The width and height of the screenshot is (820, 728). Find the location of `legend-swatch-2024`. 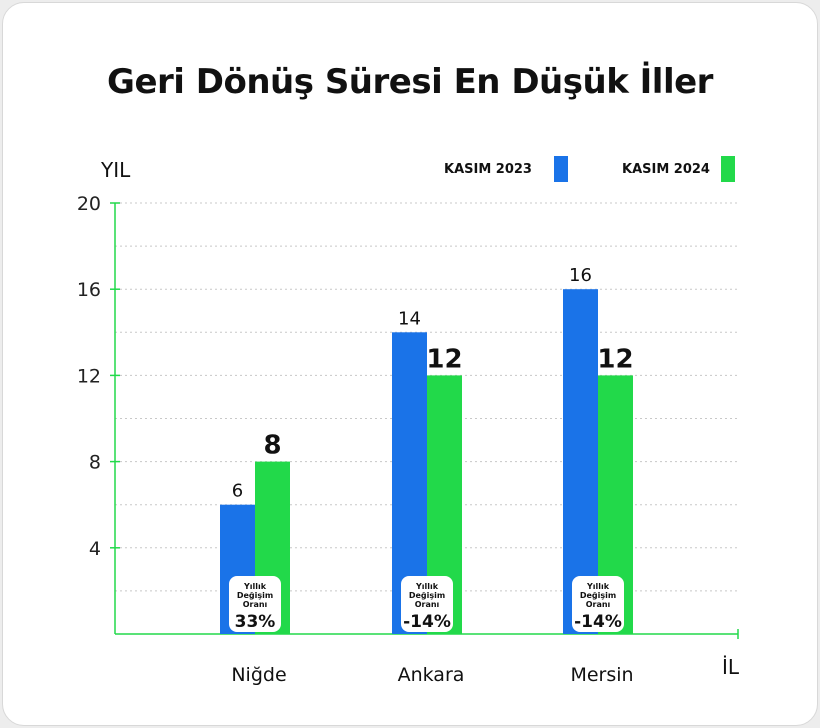

legend-swatch-2024 is located at coordinates (728, 169).